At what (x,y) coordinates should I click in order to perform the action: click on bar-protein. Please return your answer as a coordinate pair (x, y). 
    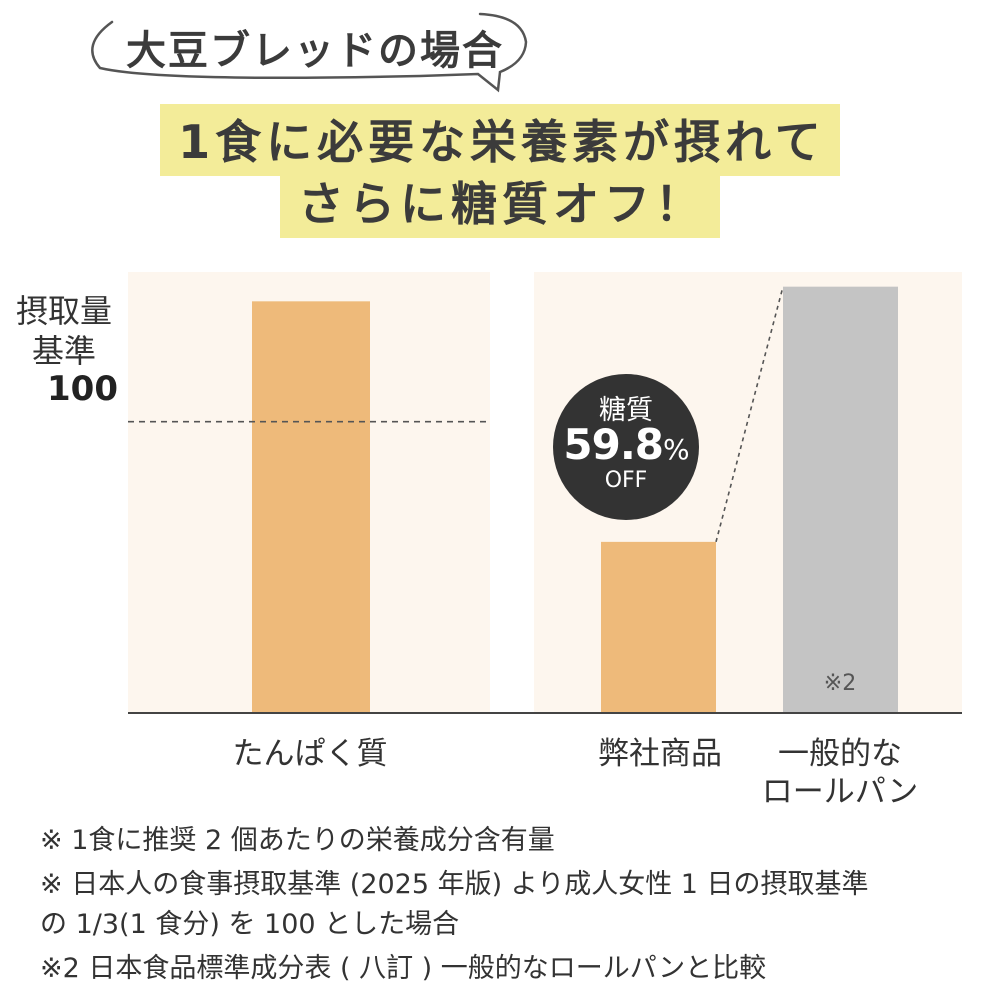
    Looking at the image, I should click on (311, 506).